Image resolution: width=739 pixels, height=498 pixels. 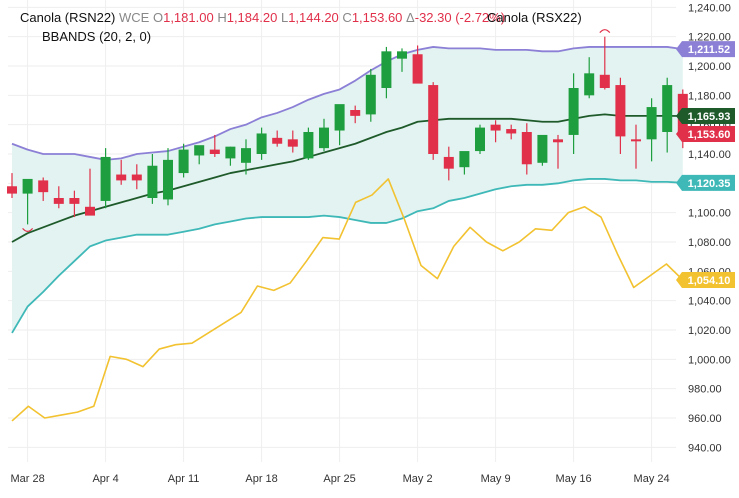 I want to click on x-tick-label: Apr 4, so click(x=105, y=479).